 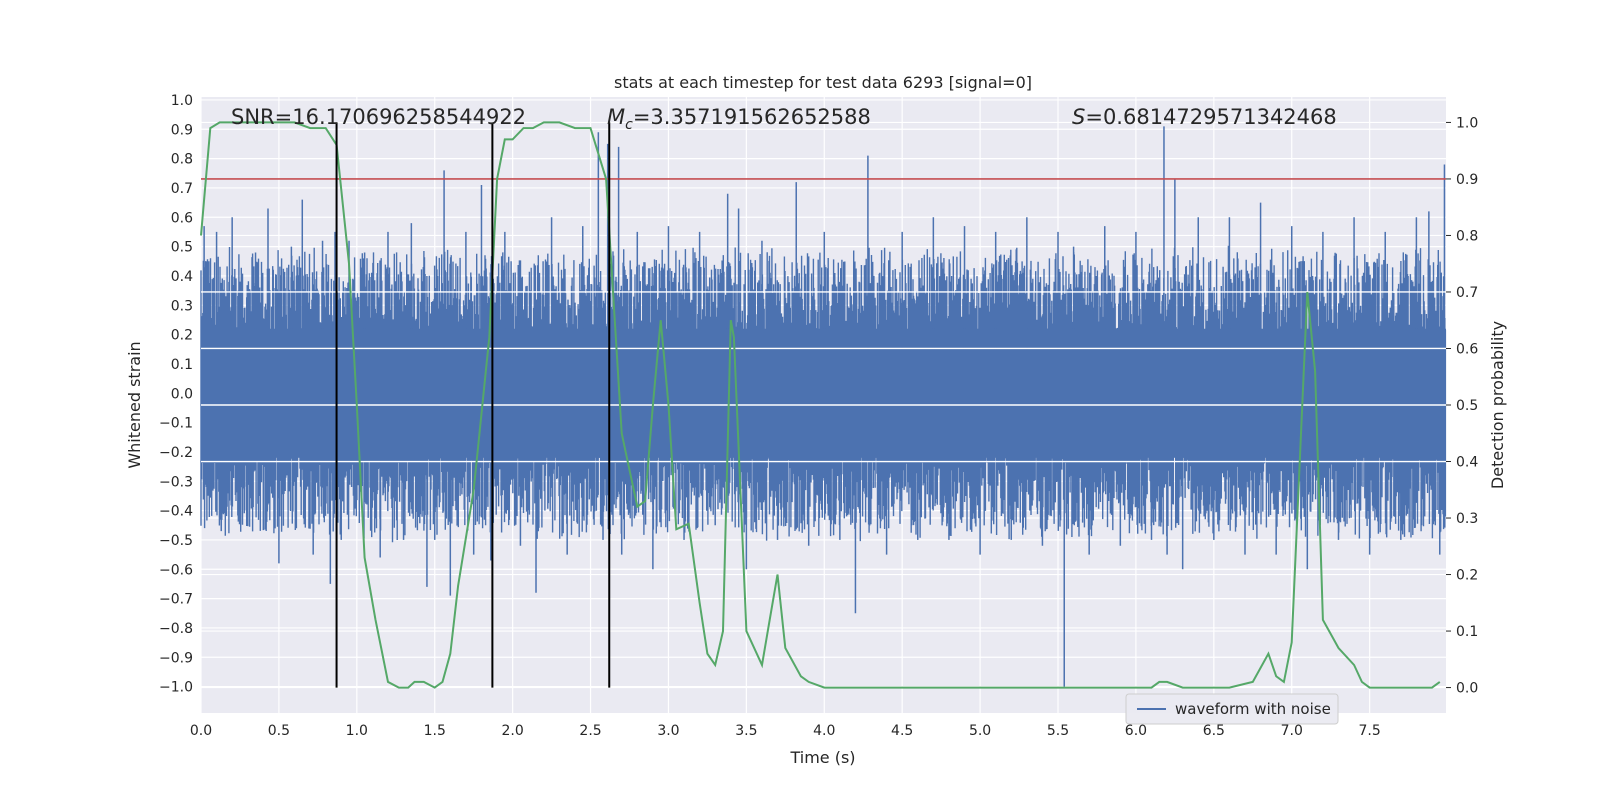 I want to click on y-right-axis-label: Detection probability, so click(x=1497, y=405).